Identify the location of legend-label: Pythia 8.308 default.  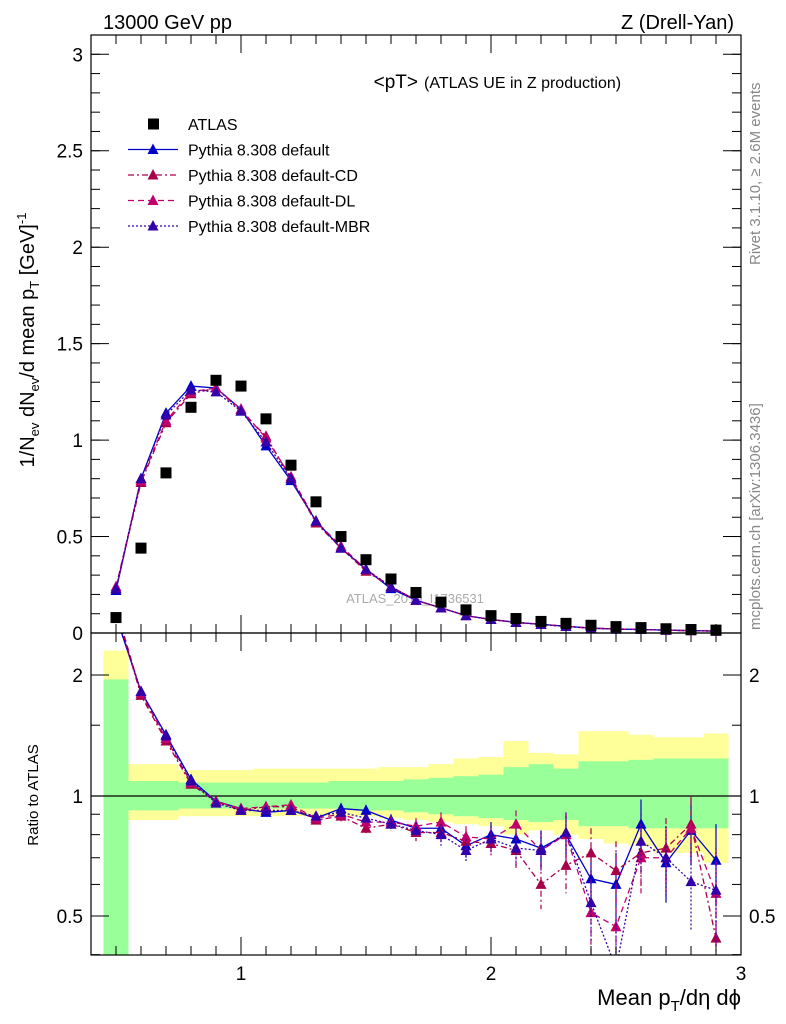
(259, 151).